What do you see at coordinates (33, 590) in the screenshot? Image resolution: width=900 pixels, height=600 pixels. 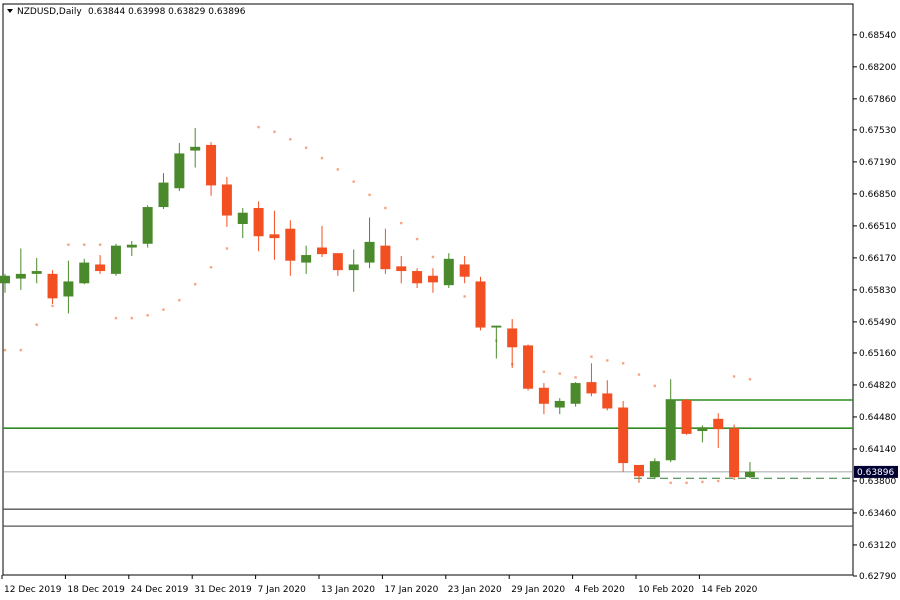 I see `x-tick-label: 12 Dec 2019` at bounding box center [33, 590].